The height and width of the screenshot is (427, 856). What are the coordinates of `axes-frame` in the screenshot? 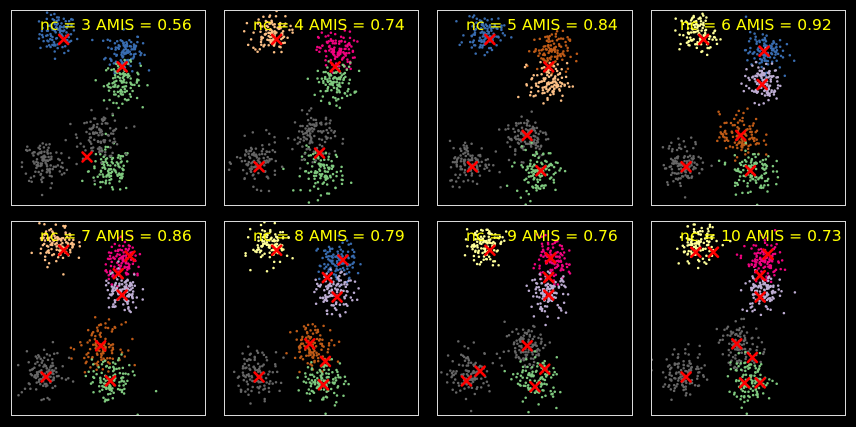 It's located at (535, 318).